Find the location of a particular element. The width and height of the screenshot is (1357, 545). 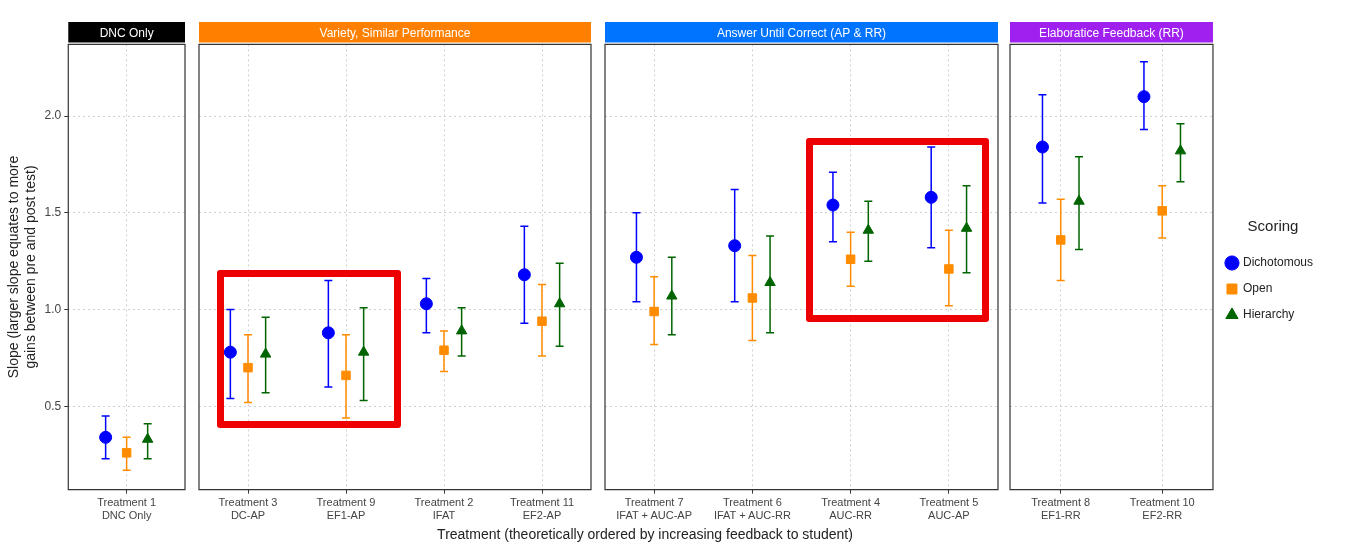

x-tick-label: Treatment 5 AUC-AP is located at coordinates (949, 509).